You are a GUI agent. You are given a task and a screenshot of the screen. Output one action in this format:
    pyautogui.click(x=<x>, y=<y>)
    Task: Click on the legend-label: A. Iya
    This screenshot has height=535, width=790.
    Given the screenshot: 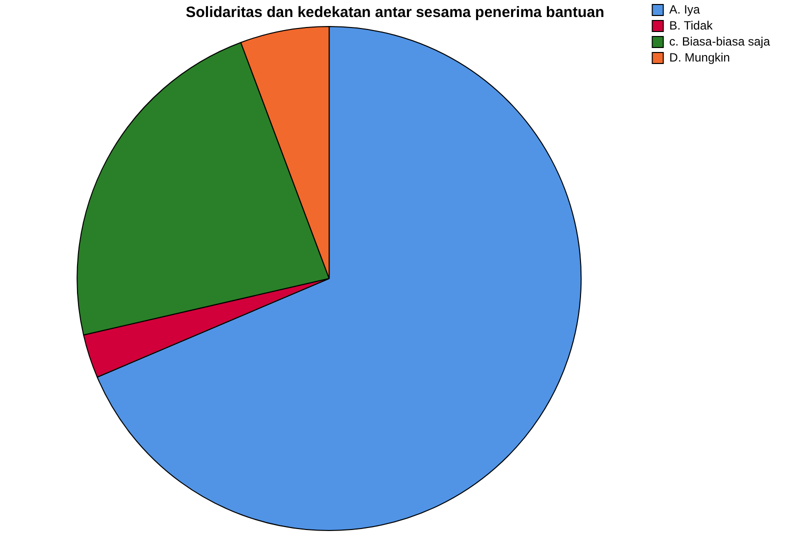 What is the action you would take?
    pyautogui.click(x=684, y=9)
    